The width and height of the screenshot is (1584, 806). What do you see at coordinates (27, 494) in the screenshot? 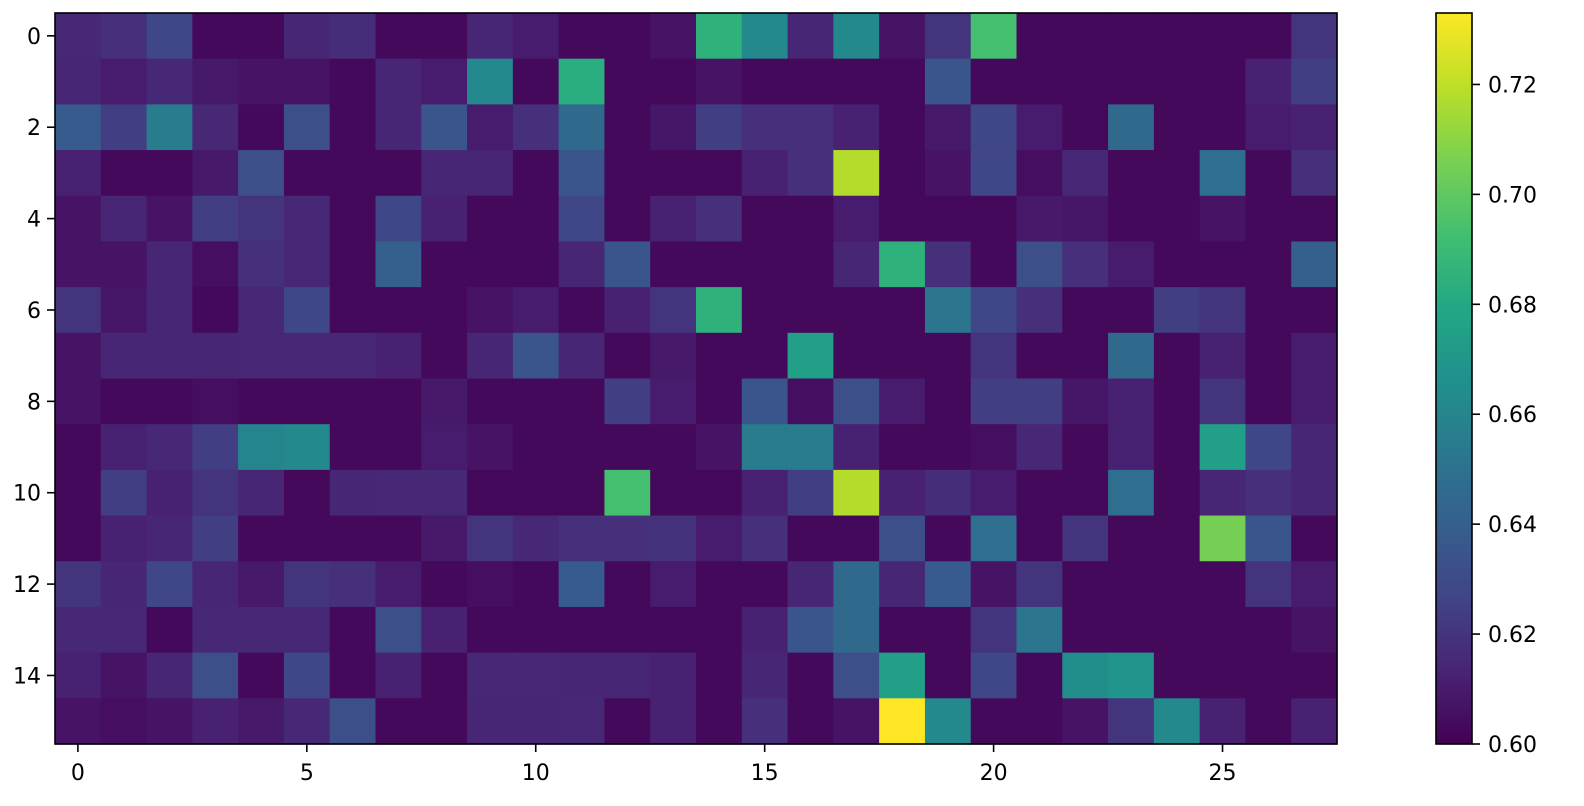
I see `y-tick-label: 10` at bounding box center [27, 494].